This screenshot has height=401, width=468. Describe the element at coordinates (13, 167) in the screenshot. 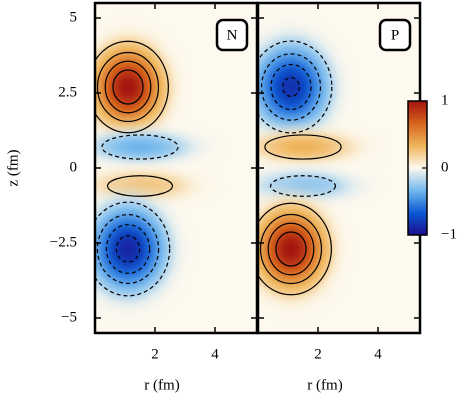

I see `y-axis-label: z (fm)` at that location.